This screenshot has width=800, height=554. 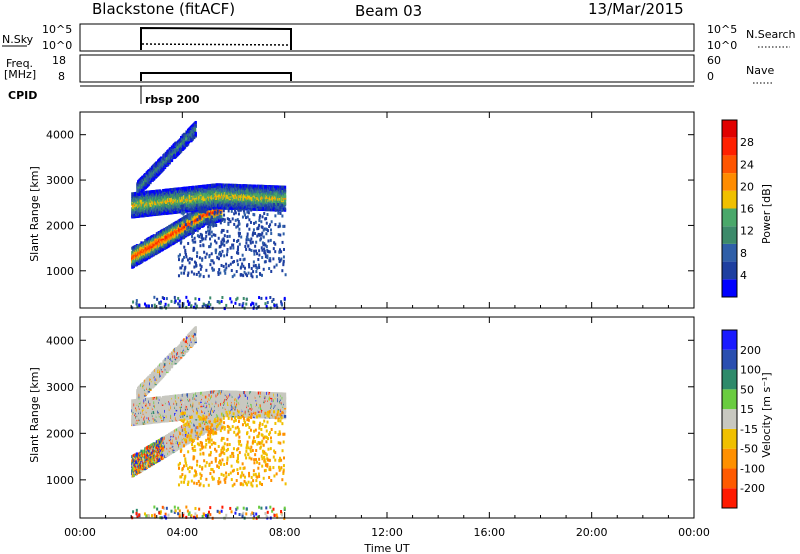 What do you see at coordinates (714, 60) in the screenshot?
I see `nave-tick-top: 60` at bounding box center [714, 60].